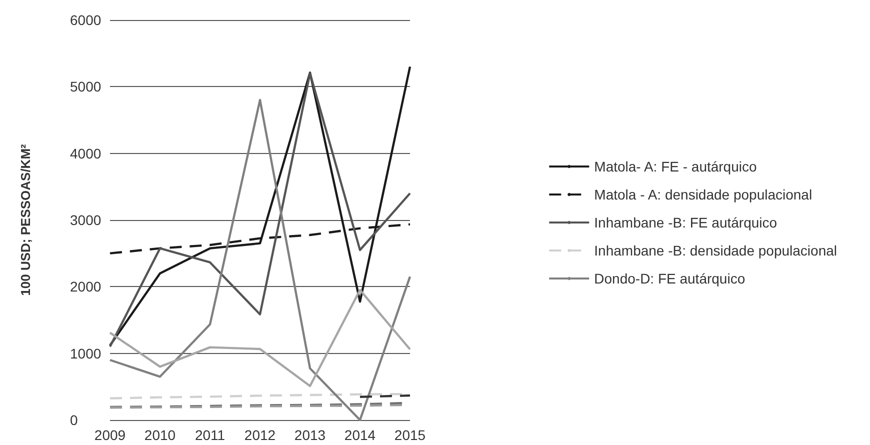 Image resolution: width=870 pixels, height=445 pixels. Describe the element at coordinates (703, 194) in the screenshot. I see `legend-label: Matola - A: densidade populacional` at that location.